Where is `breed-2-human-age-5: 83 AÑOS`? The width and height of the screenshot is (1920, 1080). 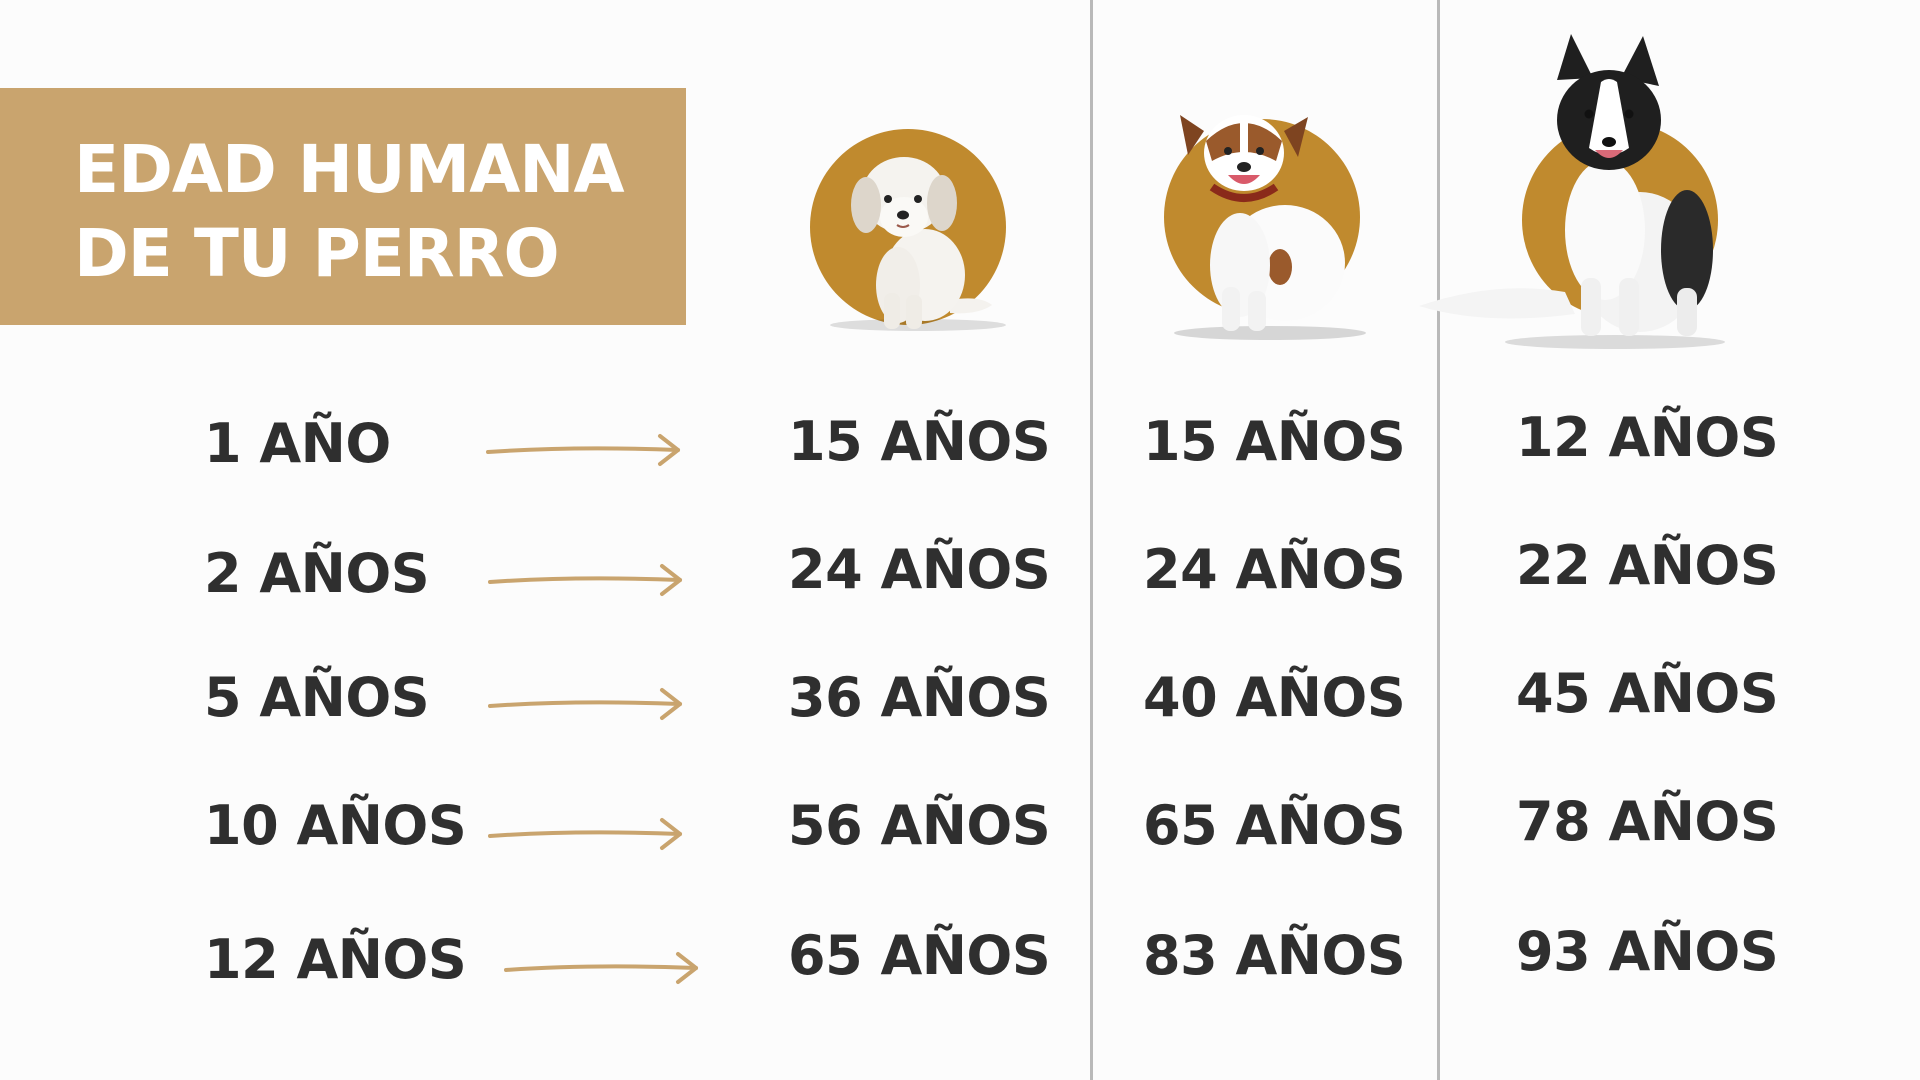
breed-2-human-age-5: 83 AÑOS is located at coordinates (1274, 955).